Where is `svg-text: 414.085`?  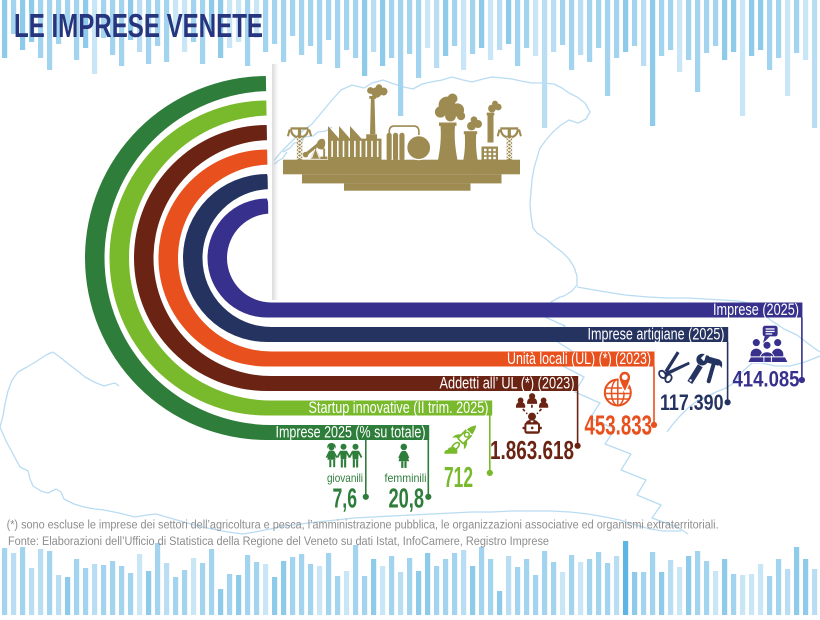
svg-text: 414.085 is located at coordinates (766, 379).